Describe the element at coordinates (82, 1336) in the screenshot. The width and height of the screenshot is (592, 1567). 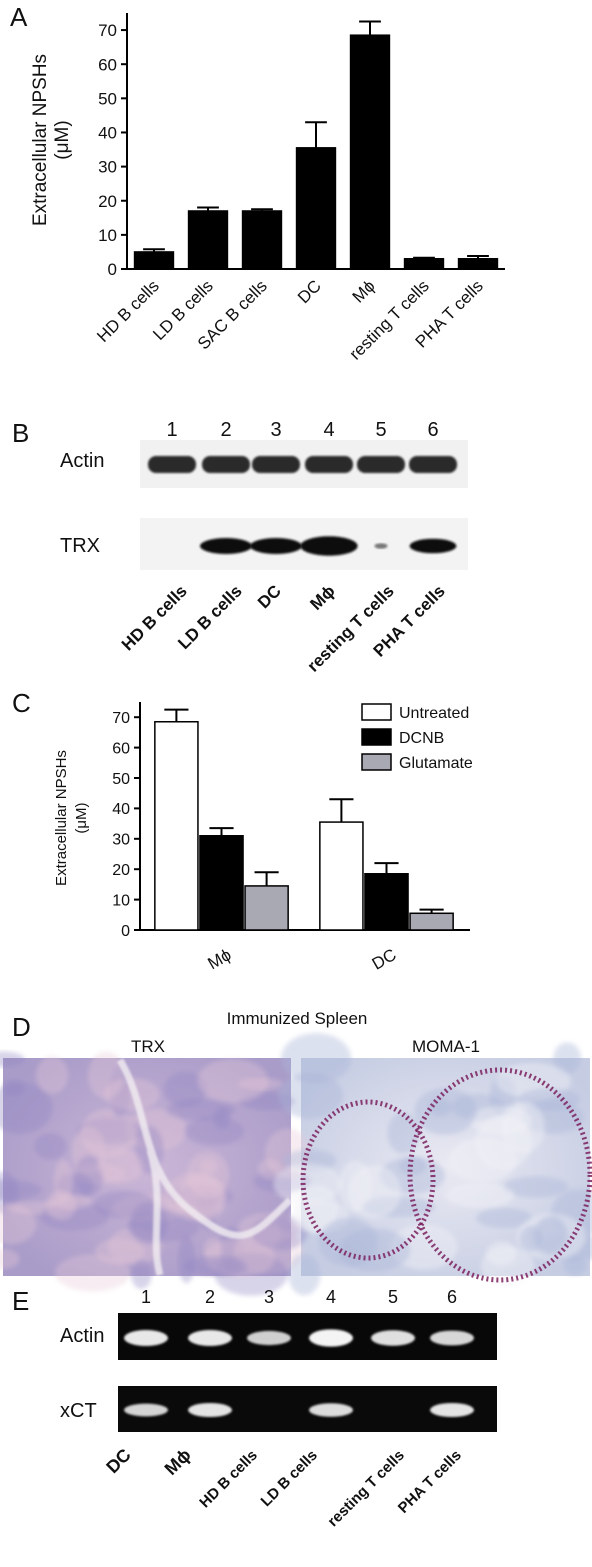
I see `row-label: Actin` at that location.